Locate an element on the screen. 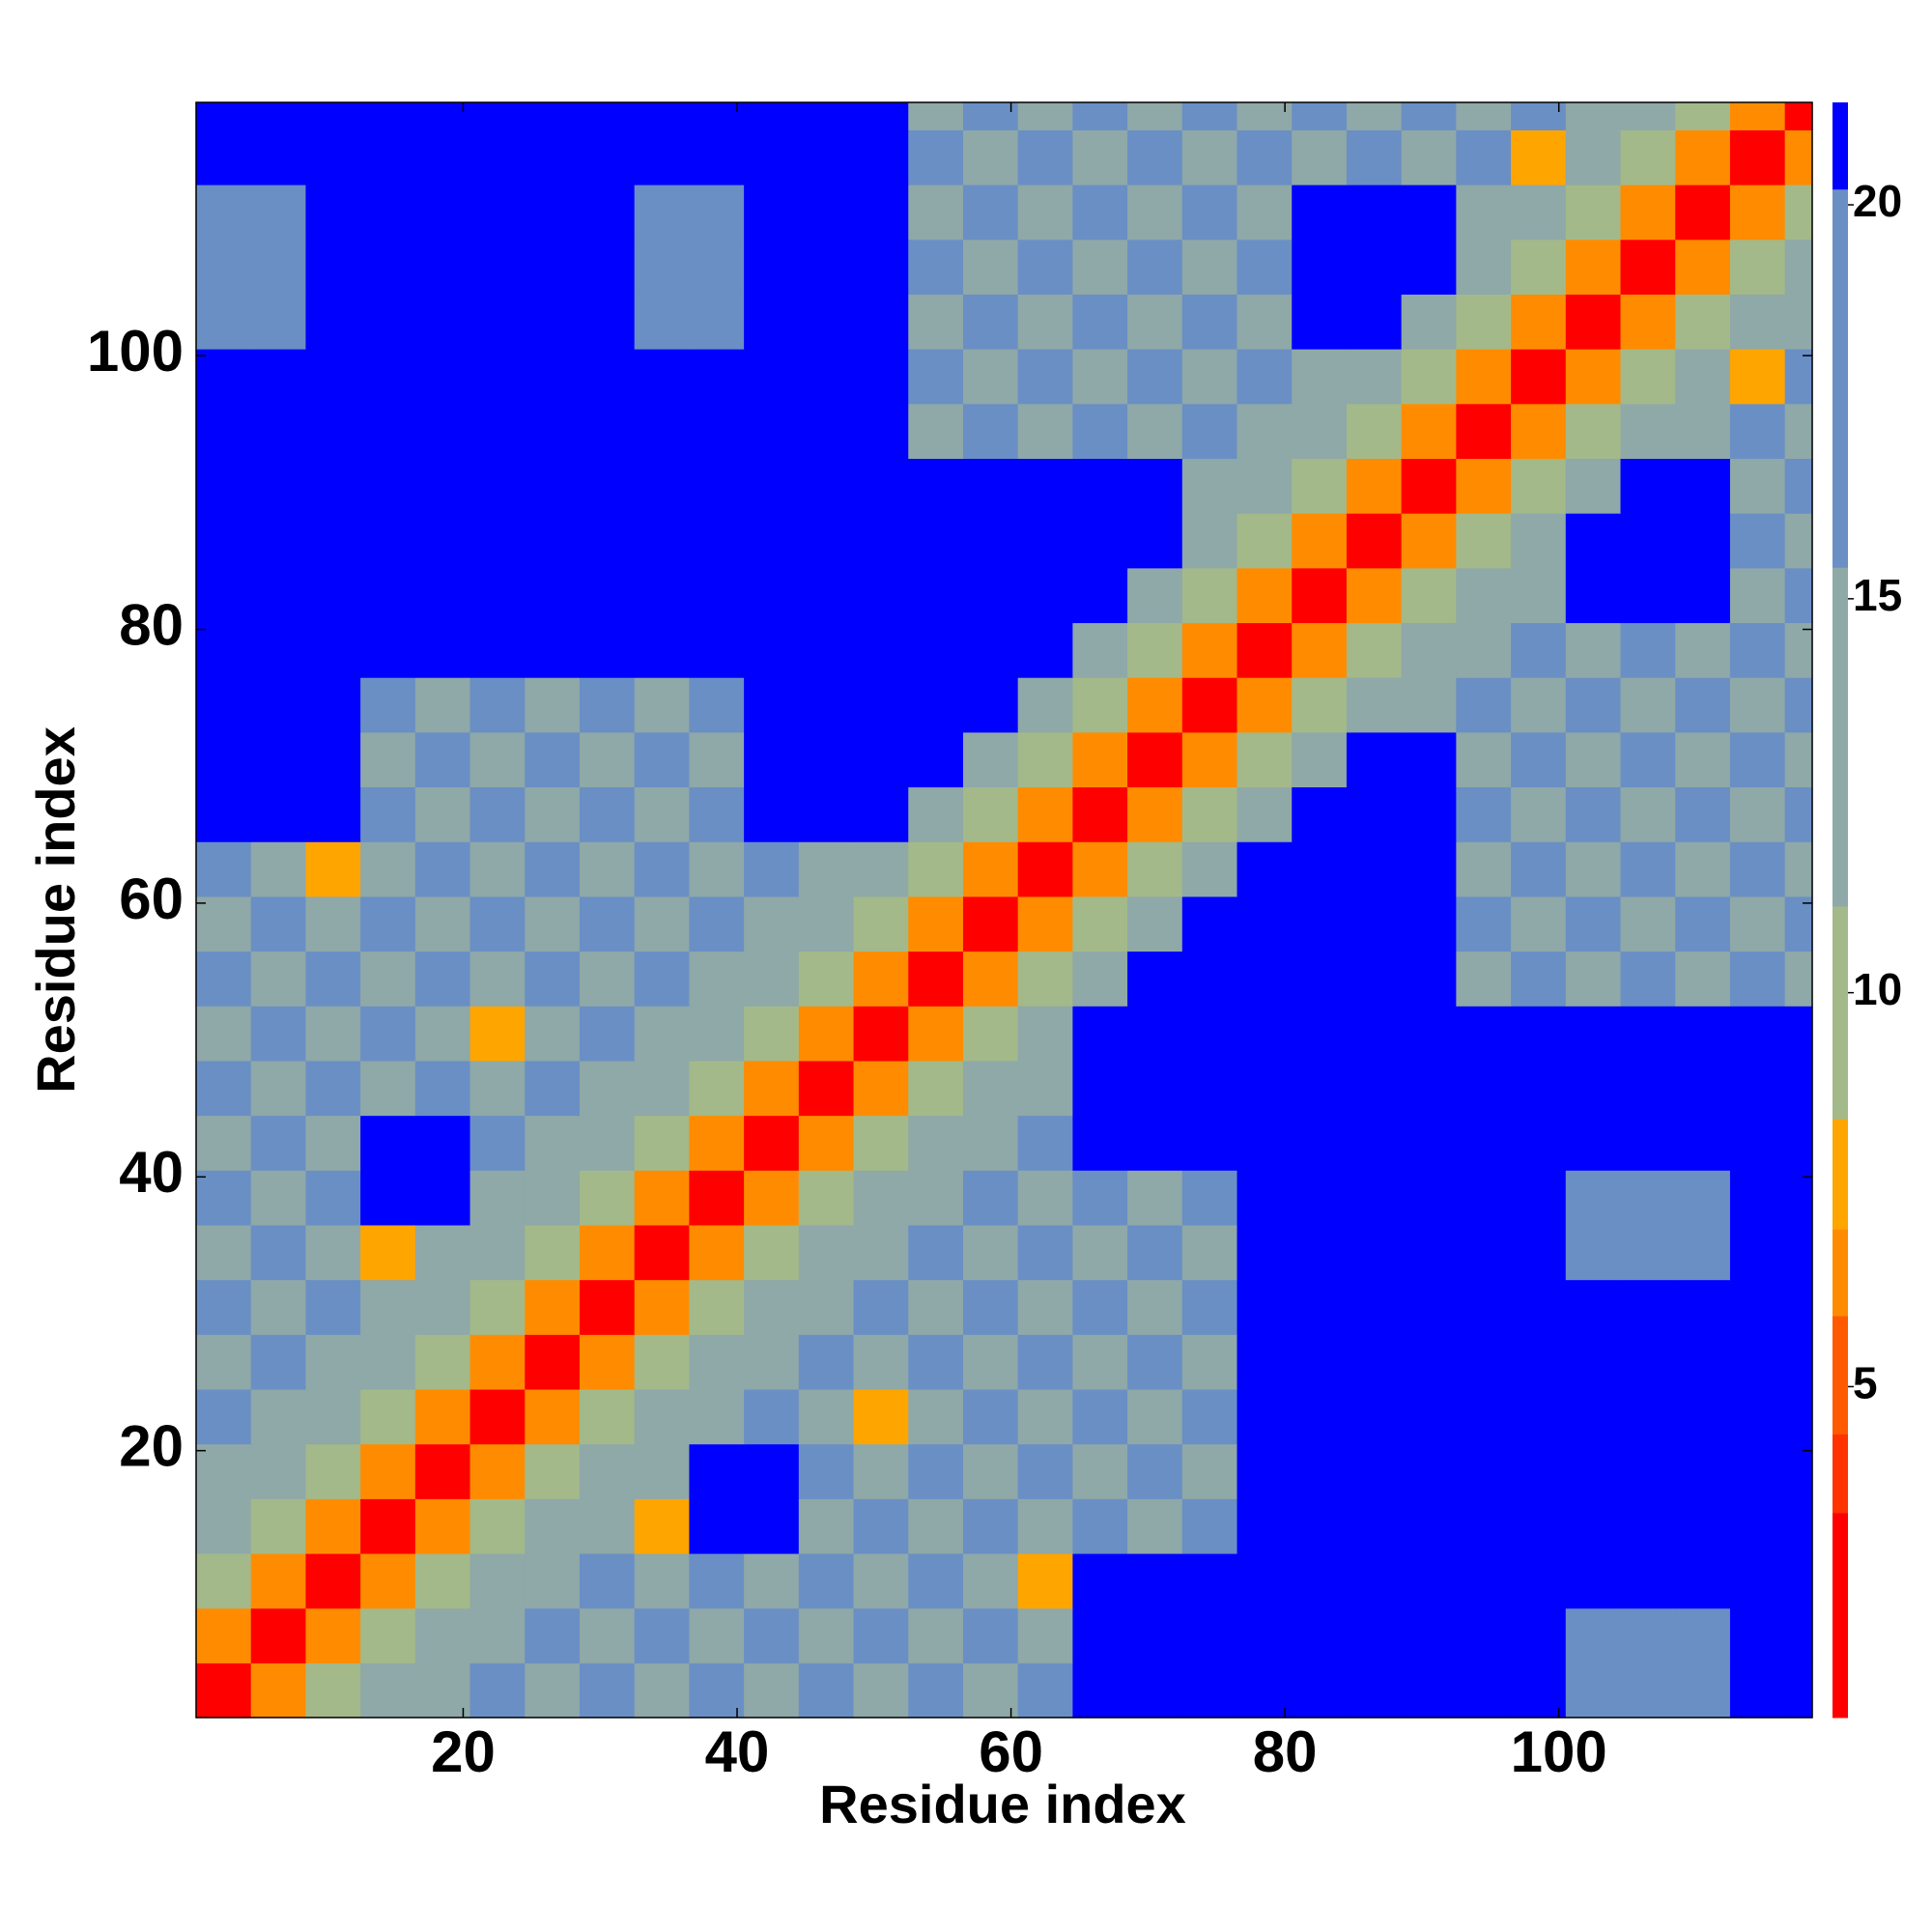 The image size is (1932, 1932). colorbar-tick-label: 5 is located at coordinates (1865, 1383).